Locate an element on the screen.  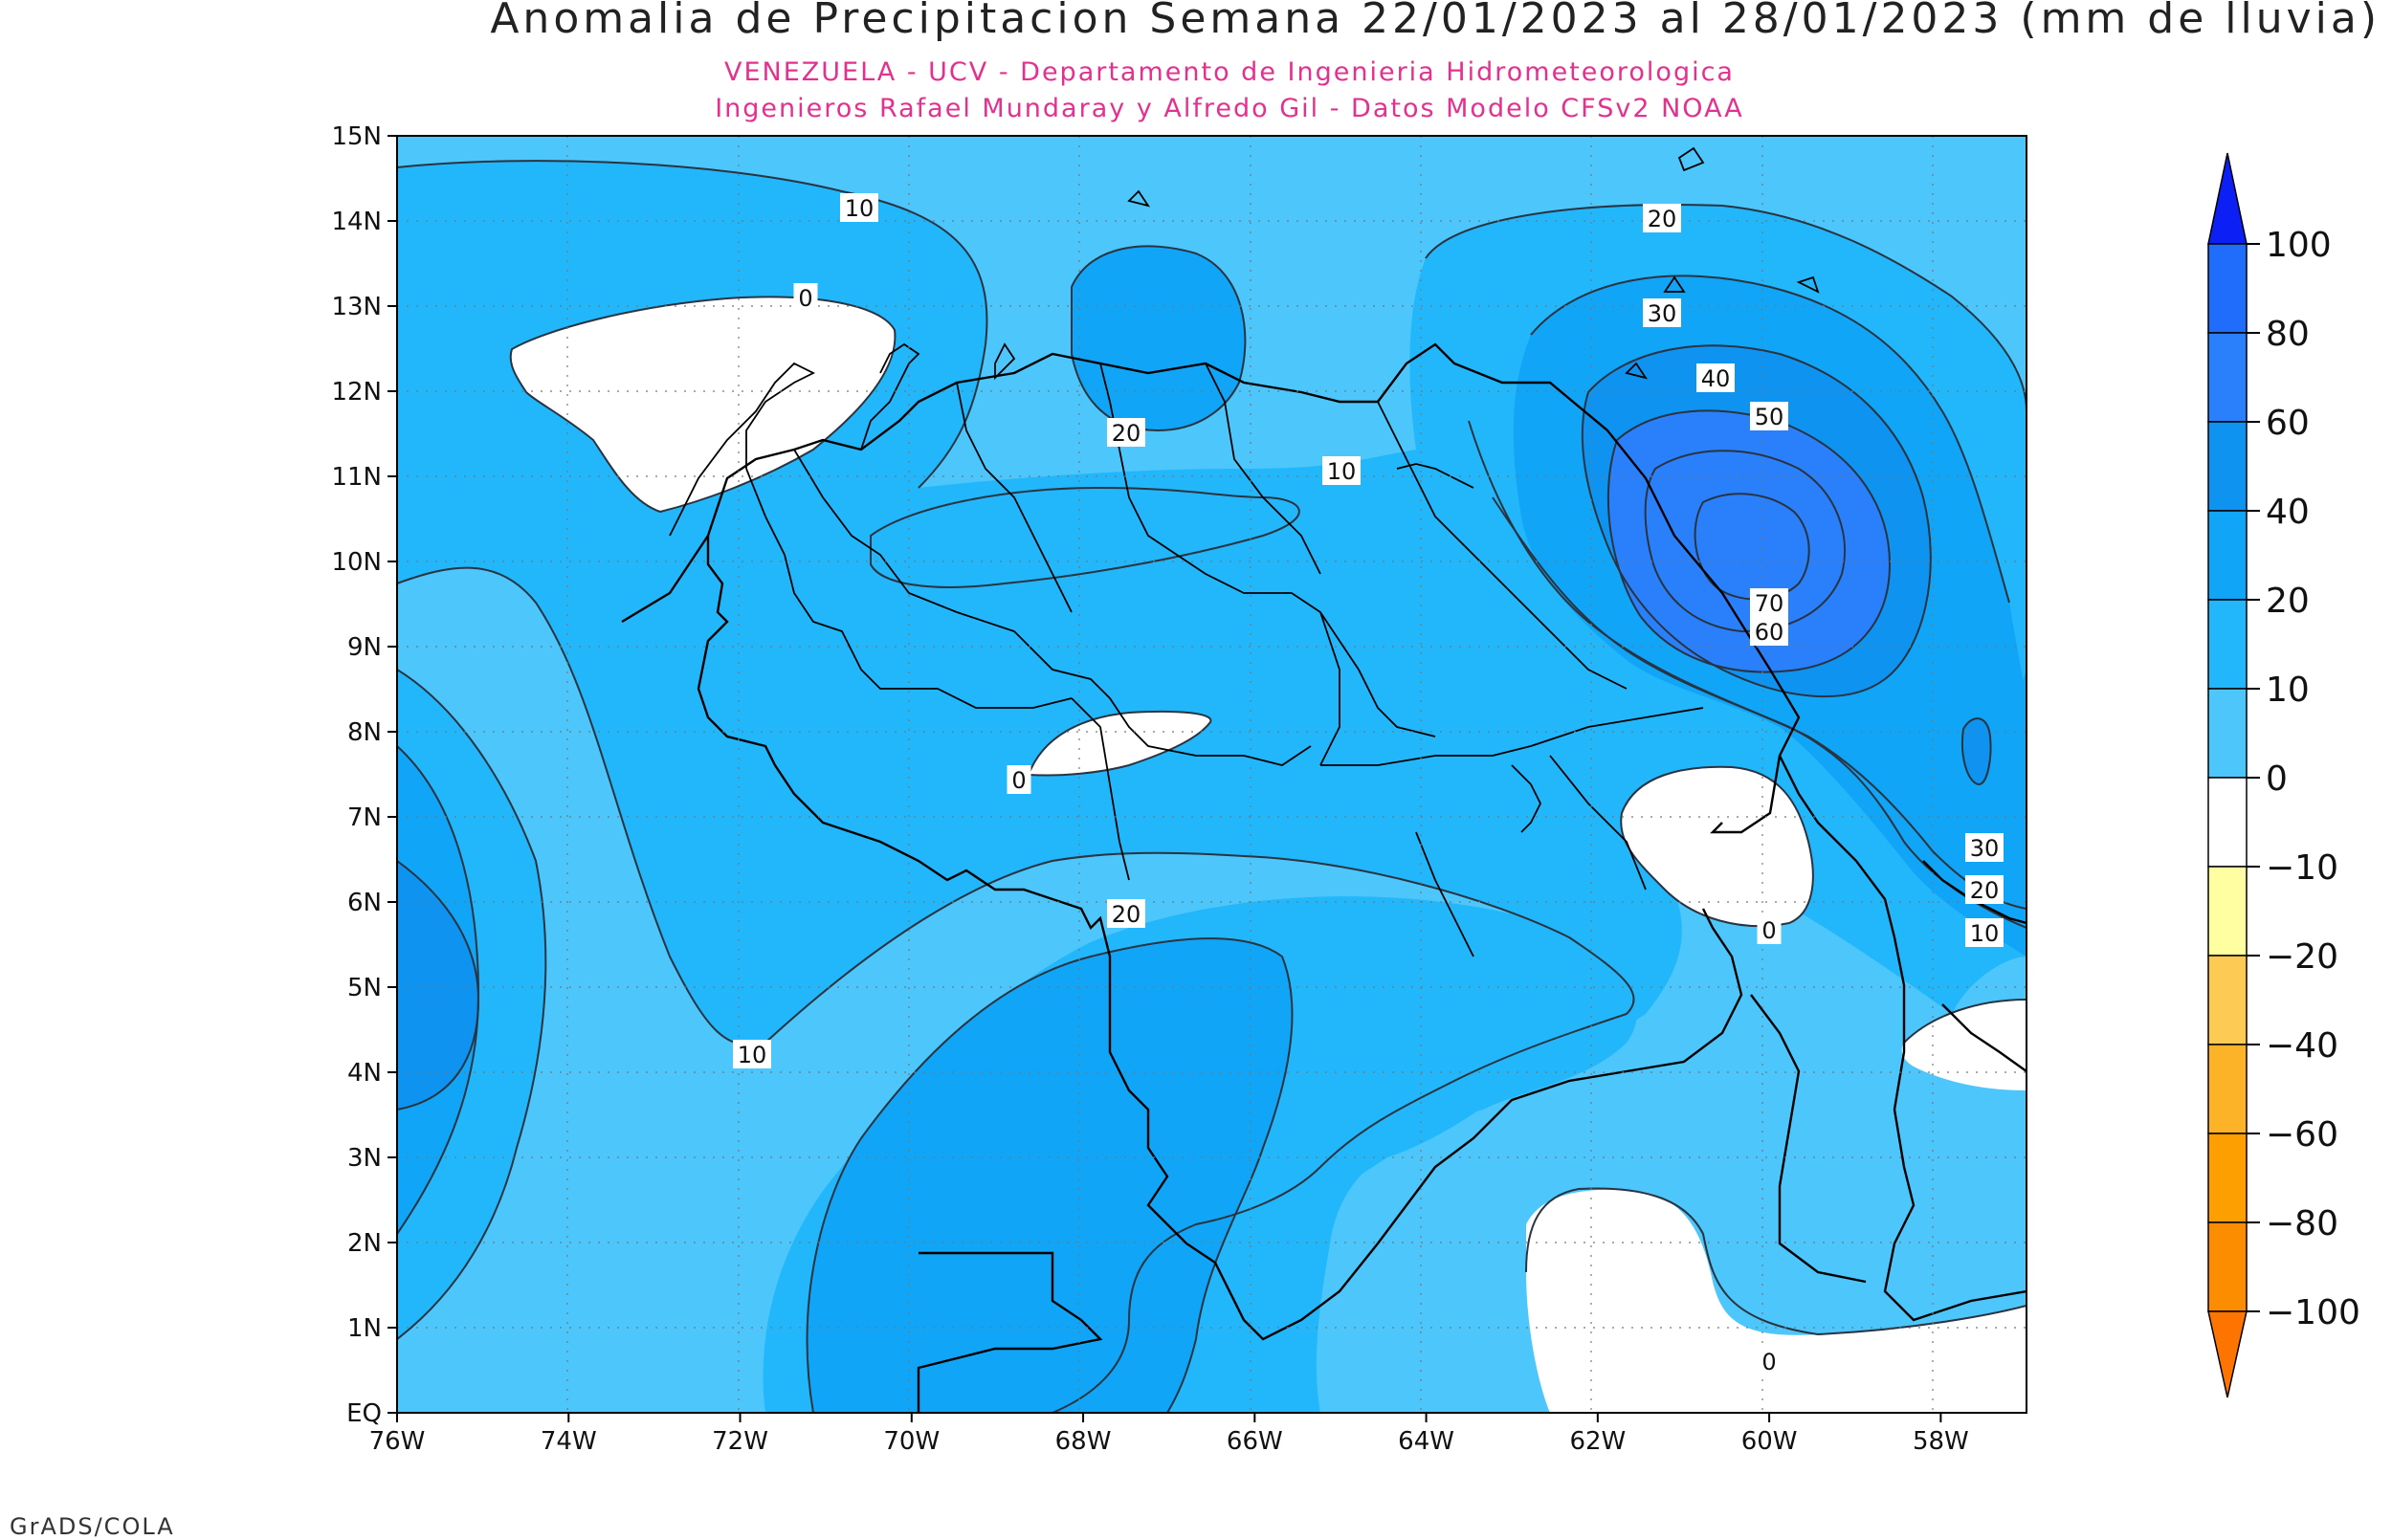
colorbar-bottom-arrow is located at coordinates (2227, 1354).